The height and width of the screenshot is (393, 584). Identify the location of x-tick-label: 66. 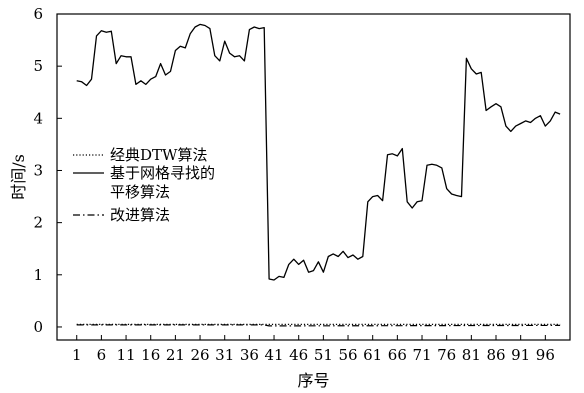
(397, 355).